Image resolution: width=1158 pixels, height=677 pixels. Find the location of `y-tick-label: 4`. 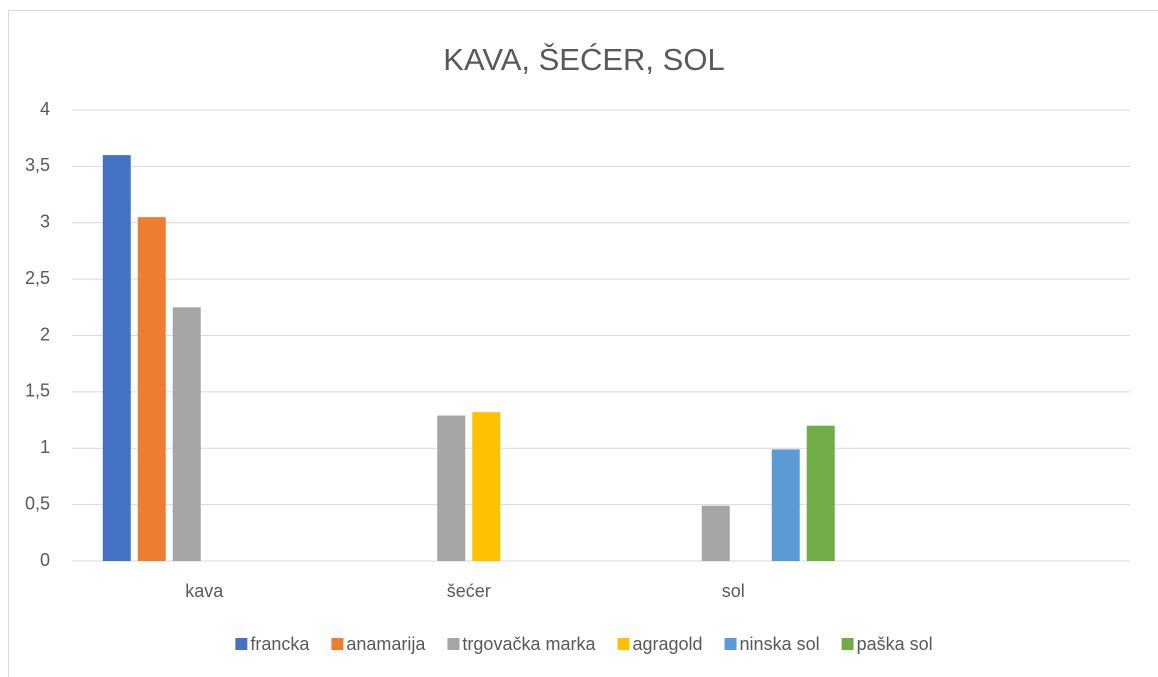

y-tick-label: 4 is located at coordinates (45, 109).